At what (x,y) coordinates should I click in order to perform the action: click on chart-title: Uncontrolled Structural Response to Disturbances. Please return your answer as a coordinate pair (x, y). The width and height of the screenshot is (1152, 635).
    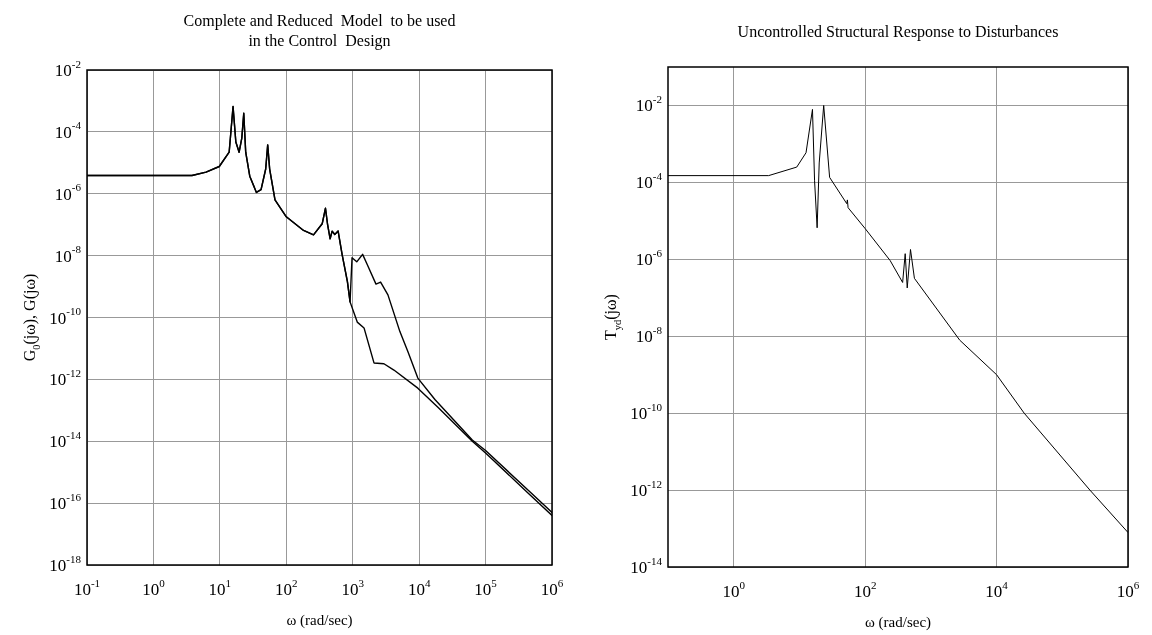
    Looking at the image, I should click on (898, 32).